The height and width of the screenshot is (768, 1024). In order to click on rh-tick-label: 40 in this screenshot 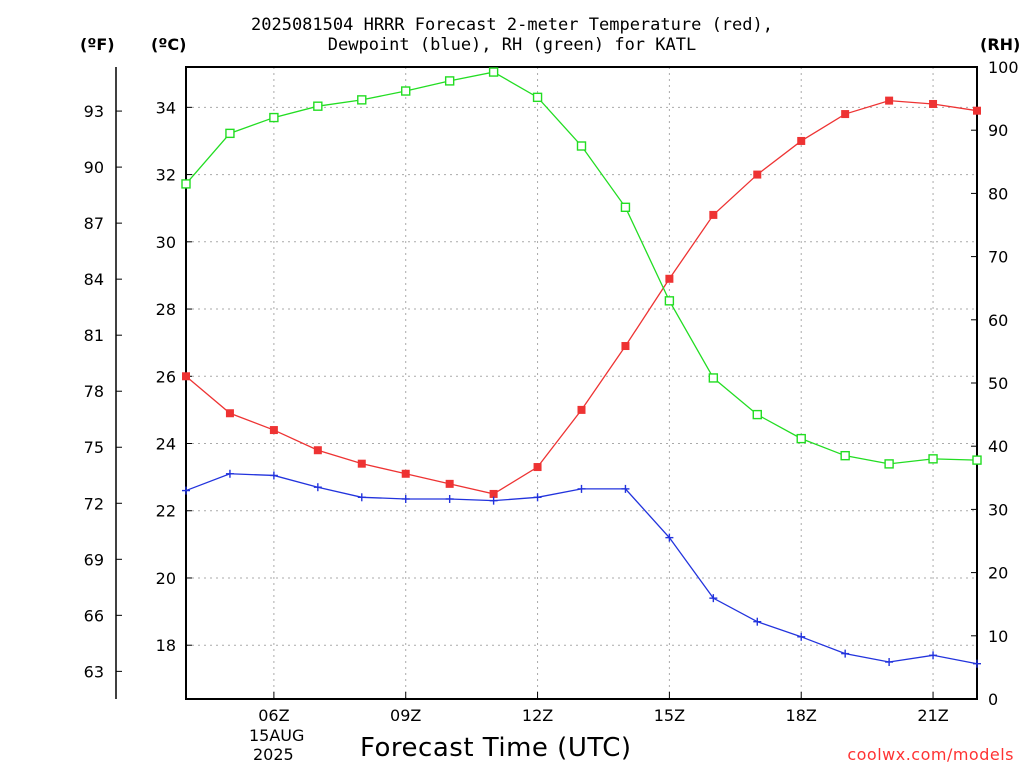, I will do `click(998, 446)`.